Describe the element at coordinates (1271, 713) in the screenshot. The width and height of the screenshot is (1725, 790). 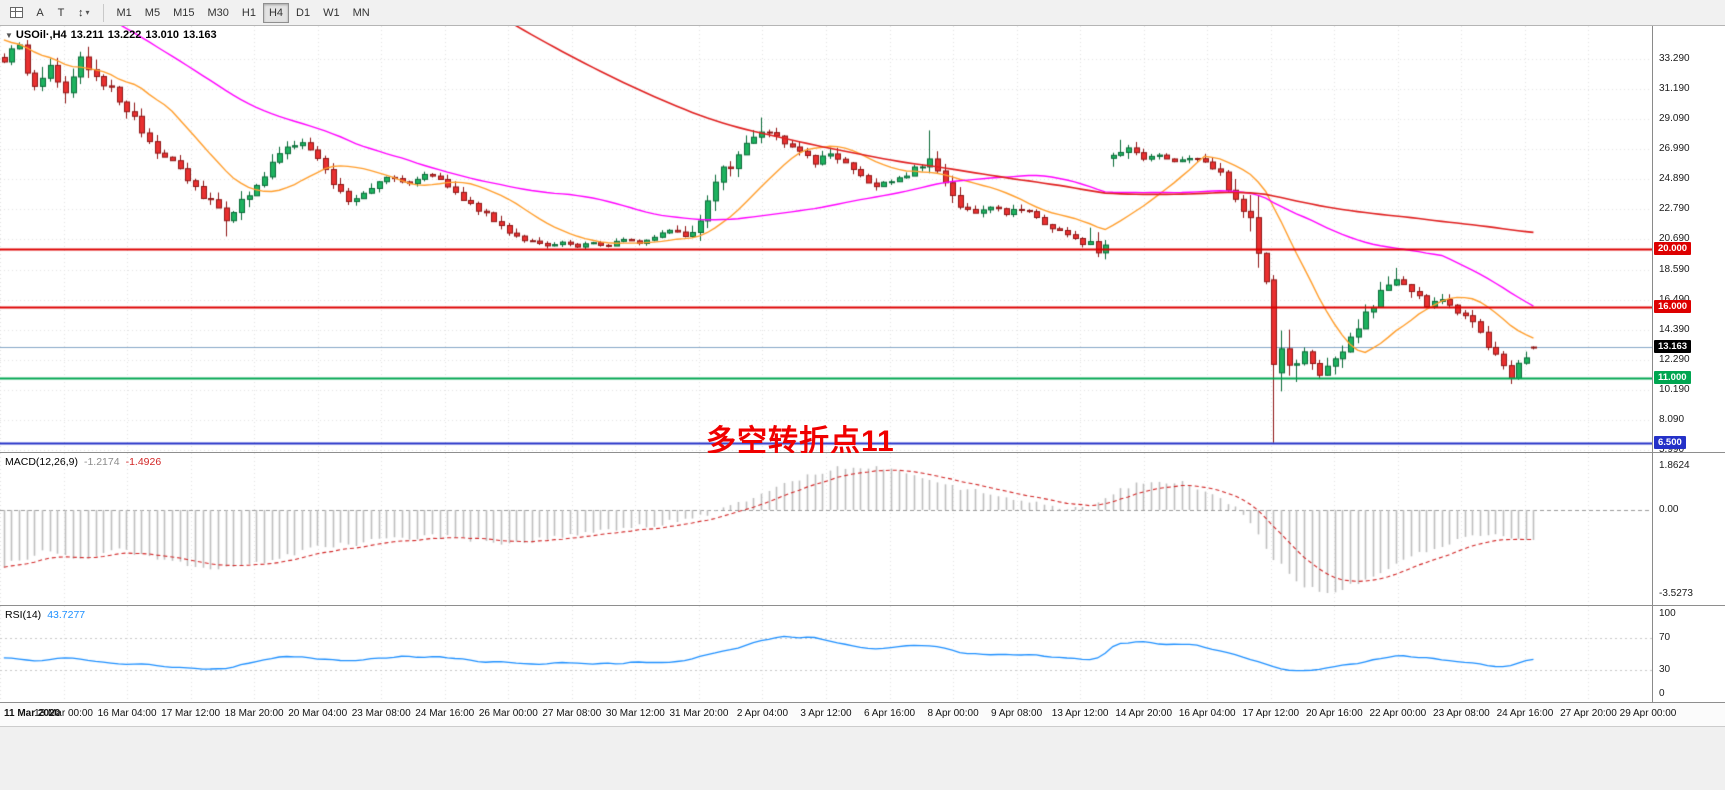
I see `time-axis-label: 17 Apr 12:00` at that location.